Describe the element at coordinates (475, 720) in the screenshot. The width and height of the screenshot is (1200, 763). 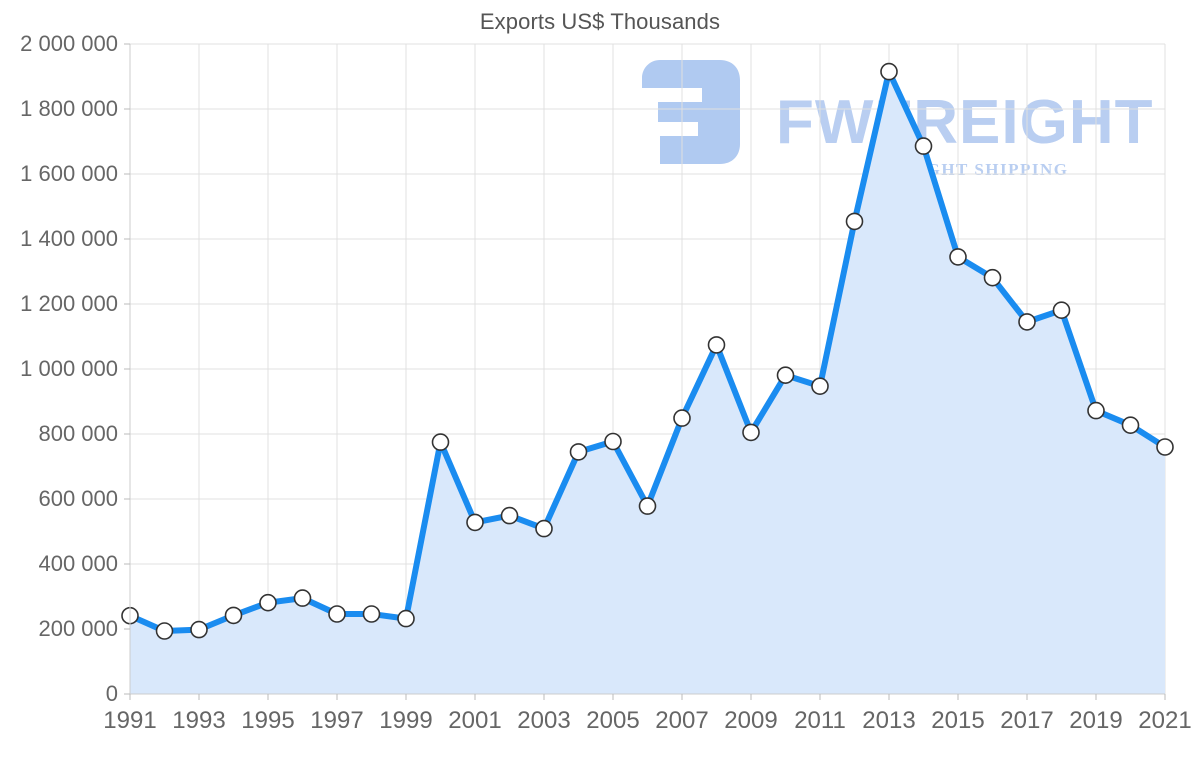
I see `x-axis-tick-label: 2001` at that location.